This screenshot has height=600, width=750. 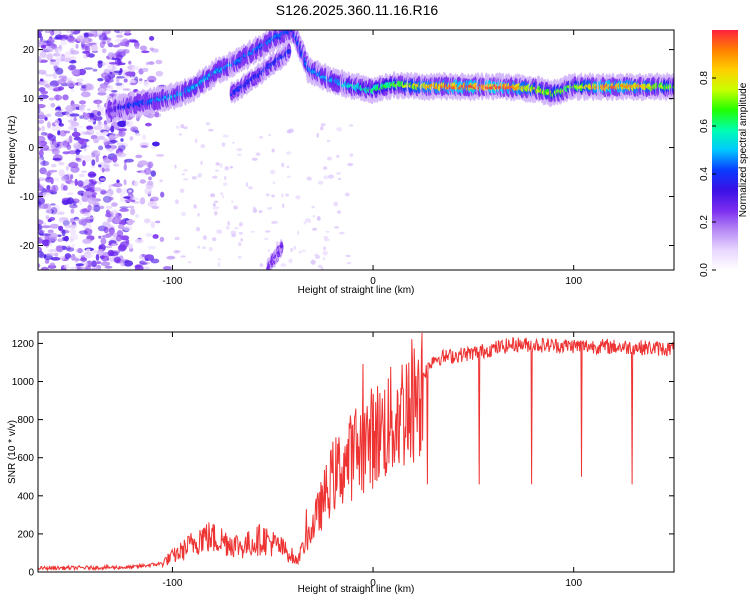 I want to click on colorbar-tick-label: 0.6, so click(x=704, y=126).